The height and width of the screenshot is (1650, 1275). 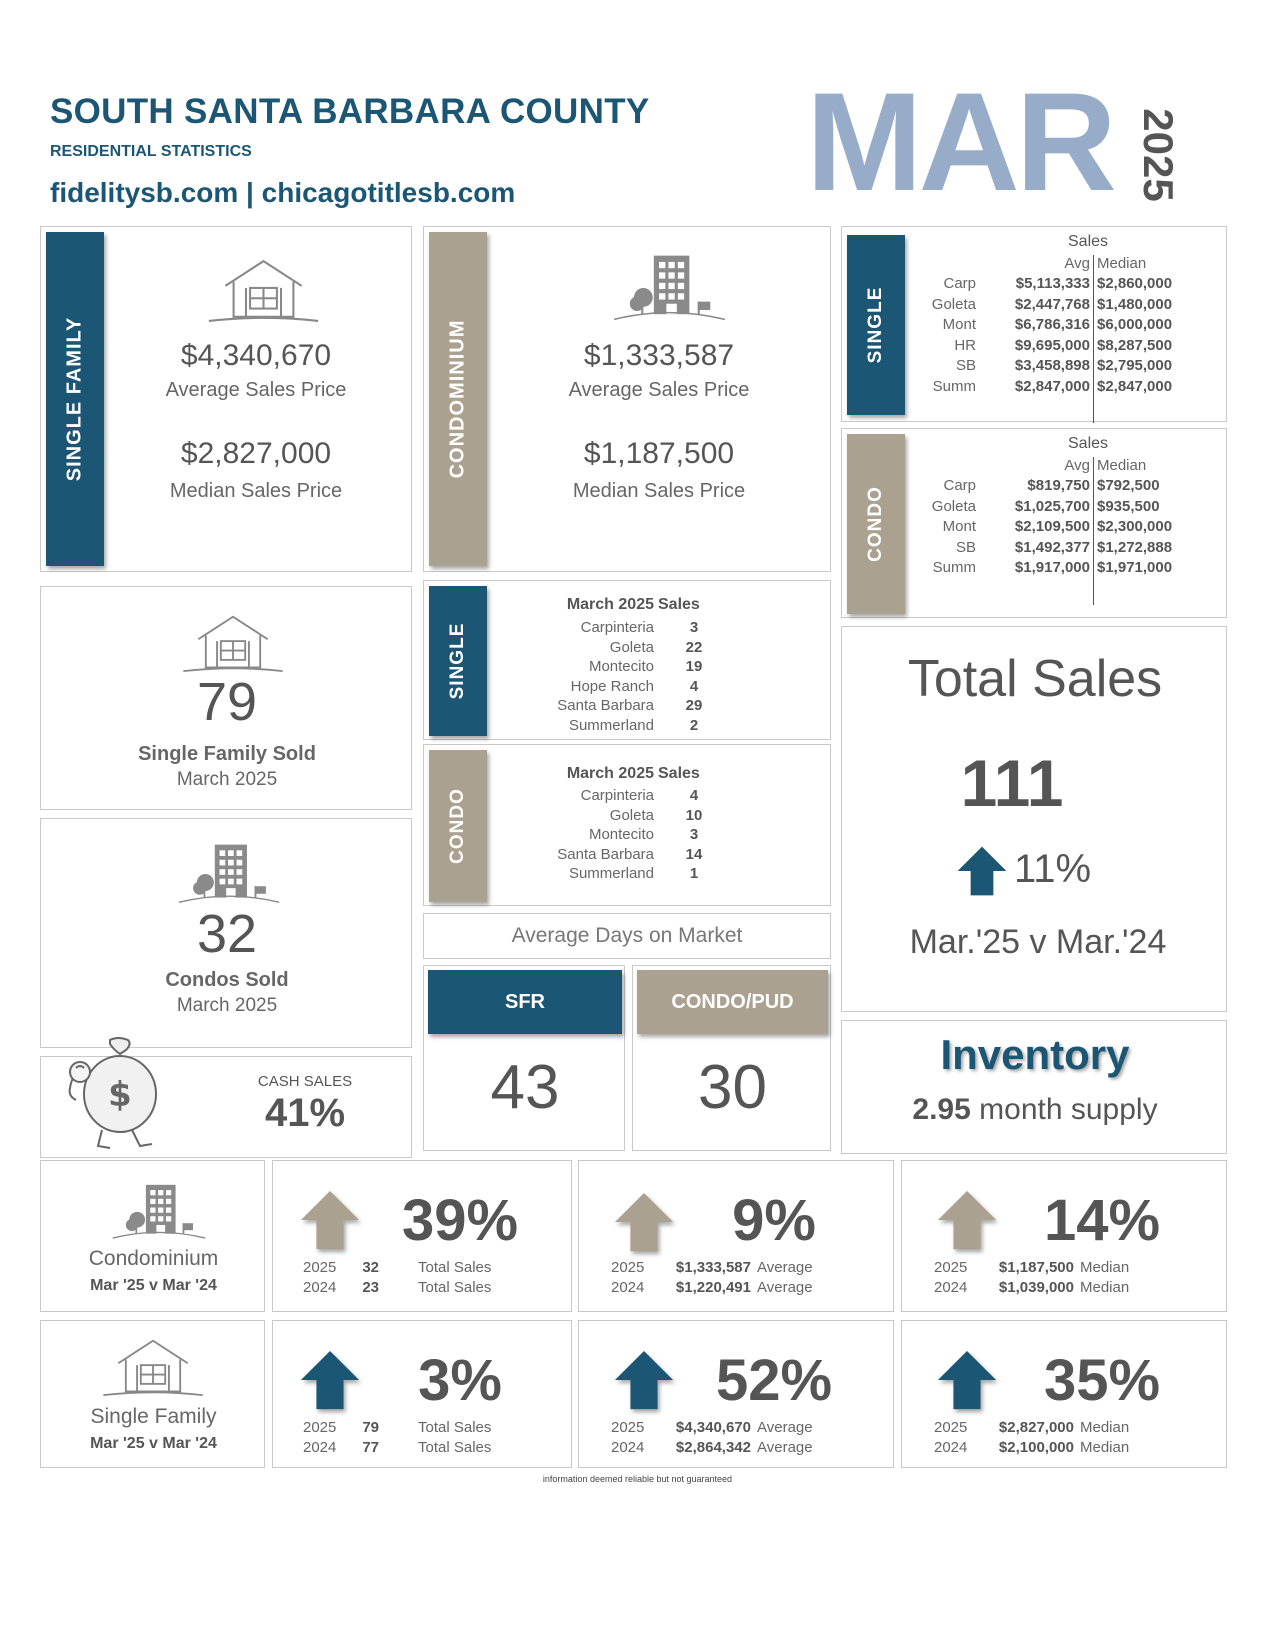 I want to click on table-avg-value: $9,695,000, so click(x=1052, y=345).